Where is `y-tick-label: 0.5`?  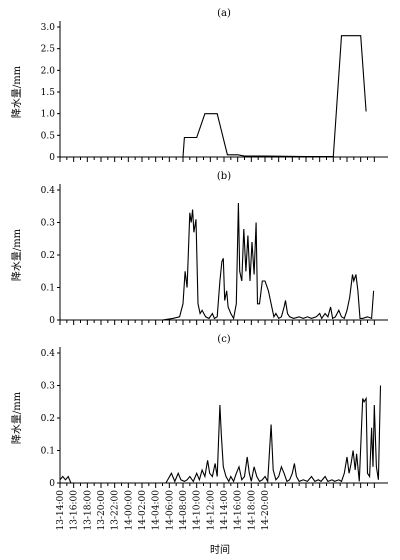 y-tick-label: 0.5 is located at coordinates (48, 136).